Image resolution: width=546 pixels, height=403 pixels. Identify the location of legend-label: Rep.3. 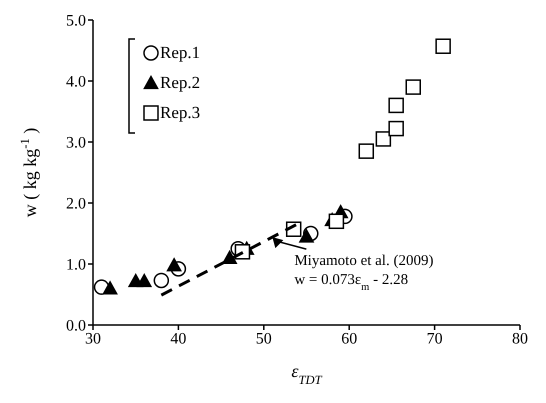
(180, 113).